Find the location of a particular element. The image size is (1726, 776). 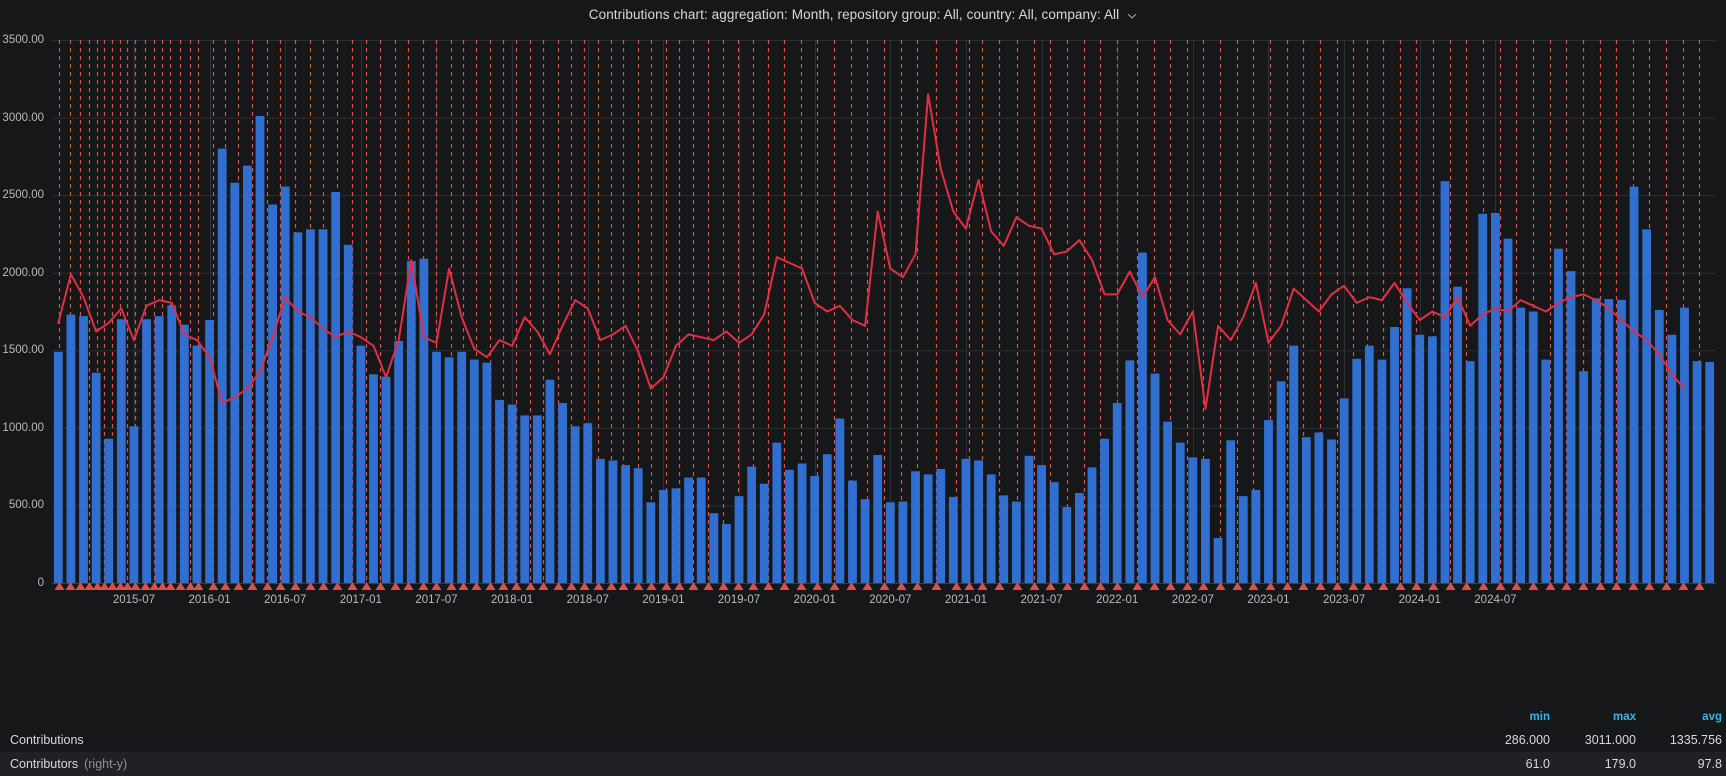

y-axis-tick-label: 3000.00 is located at coordinates (23, 117).